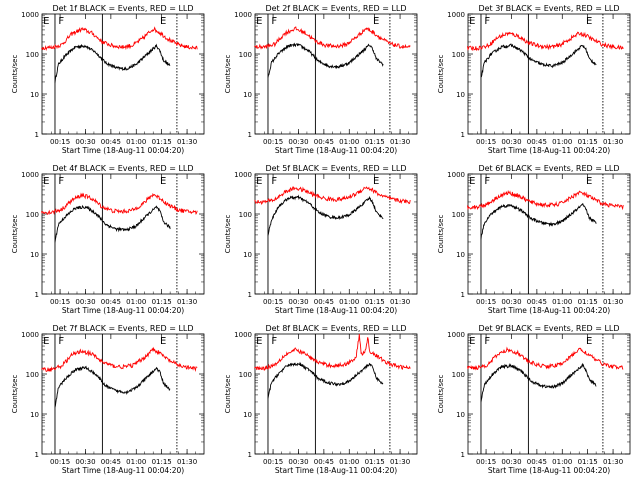 Image resolution: width=640 pixels, height=480 pixels. I want to click on panel-title: Det 4f BLACK = Events, RED = LLD, so click(122, 168).